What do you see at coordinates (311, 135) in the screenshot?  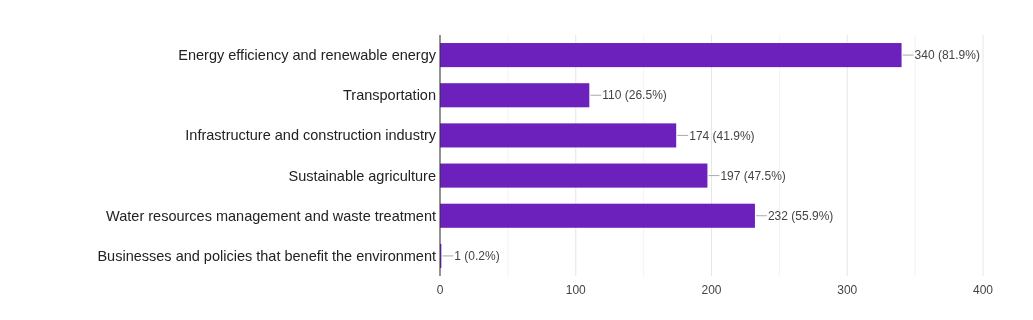 I see `y-tick-label: Infrastructure and construction industry` at bounding box center [311, 135].